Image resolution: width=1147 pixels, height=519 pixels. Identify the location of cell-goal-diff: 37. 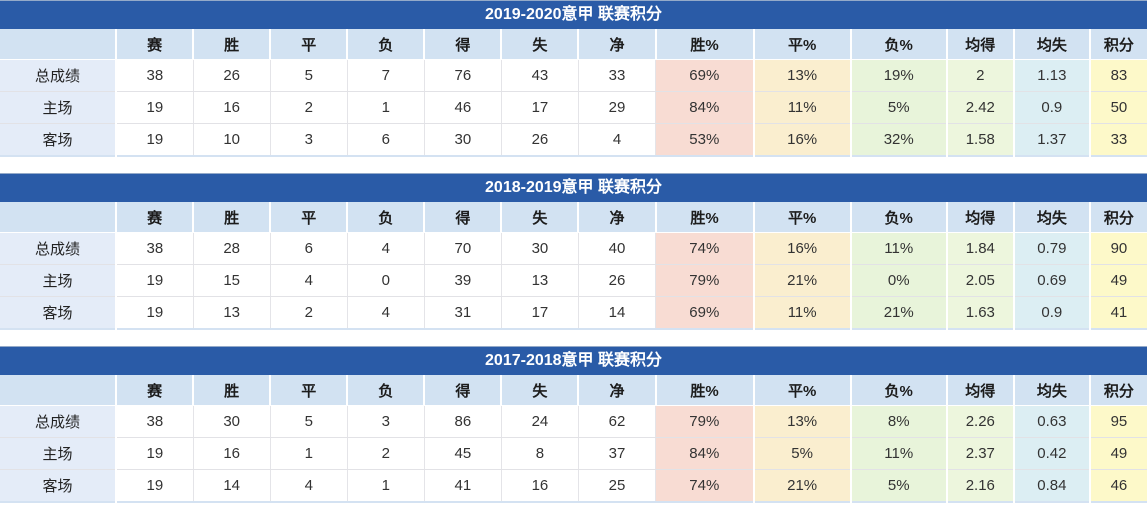
(617, 453).